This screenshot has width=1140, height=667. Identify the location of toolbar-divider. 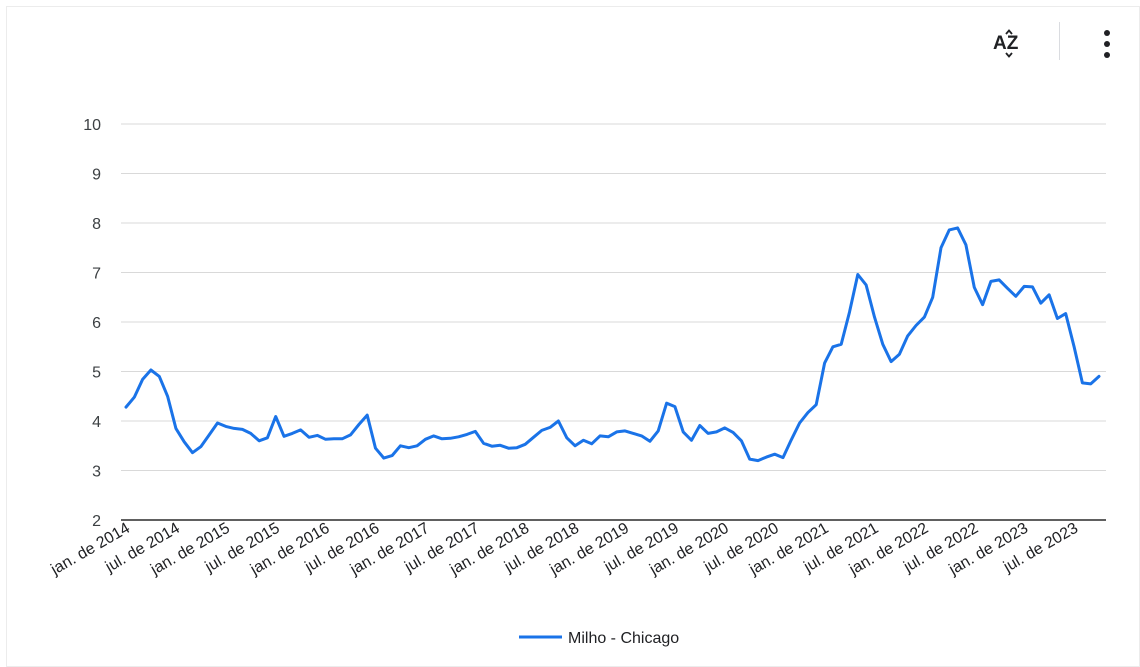
(1059, 41).